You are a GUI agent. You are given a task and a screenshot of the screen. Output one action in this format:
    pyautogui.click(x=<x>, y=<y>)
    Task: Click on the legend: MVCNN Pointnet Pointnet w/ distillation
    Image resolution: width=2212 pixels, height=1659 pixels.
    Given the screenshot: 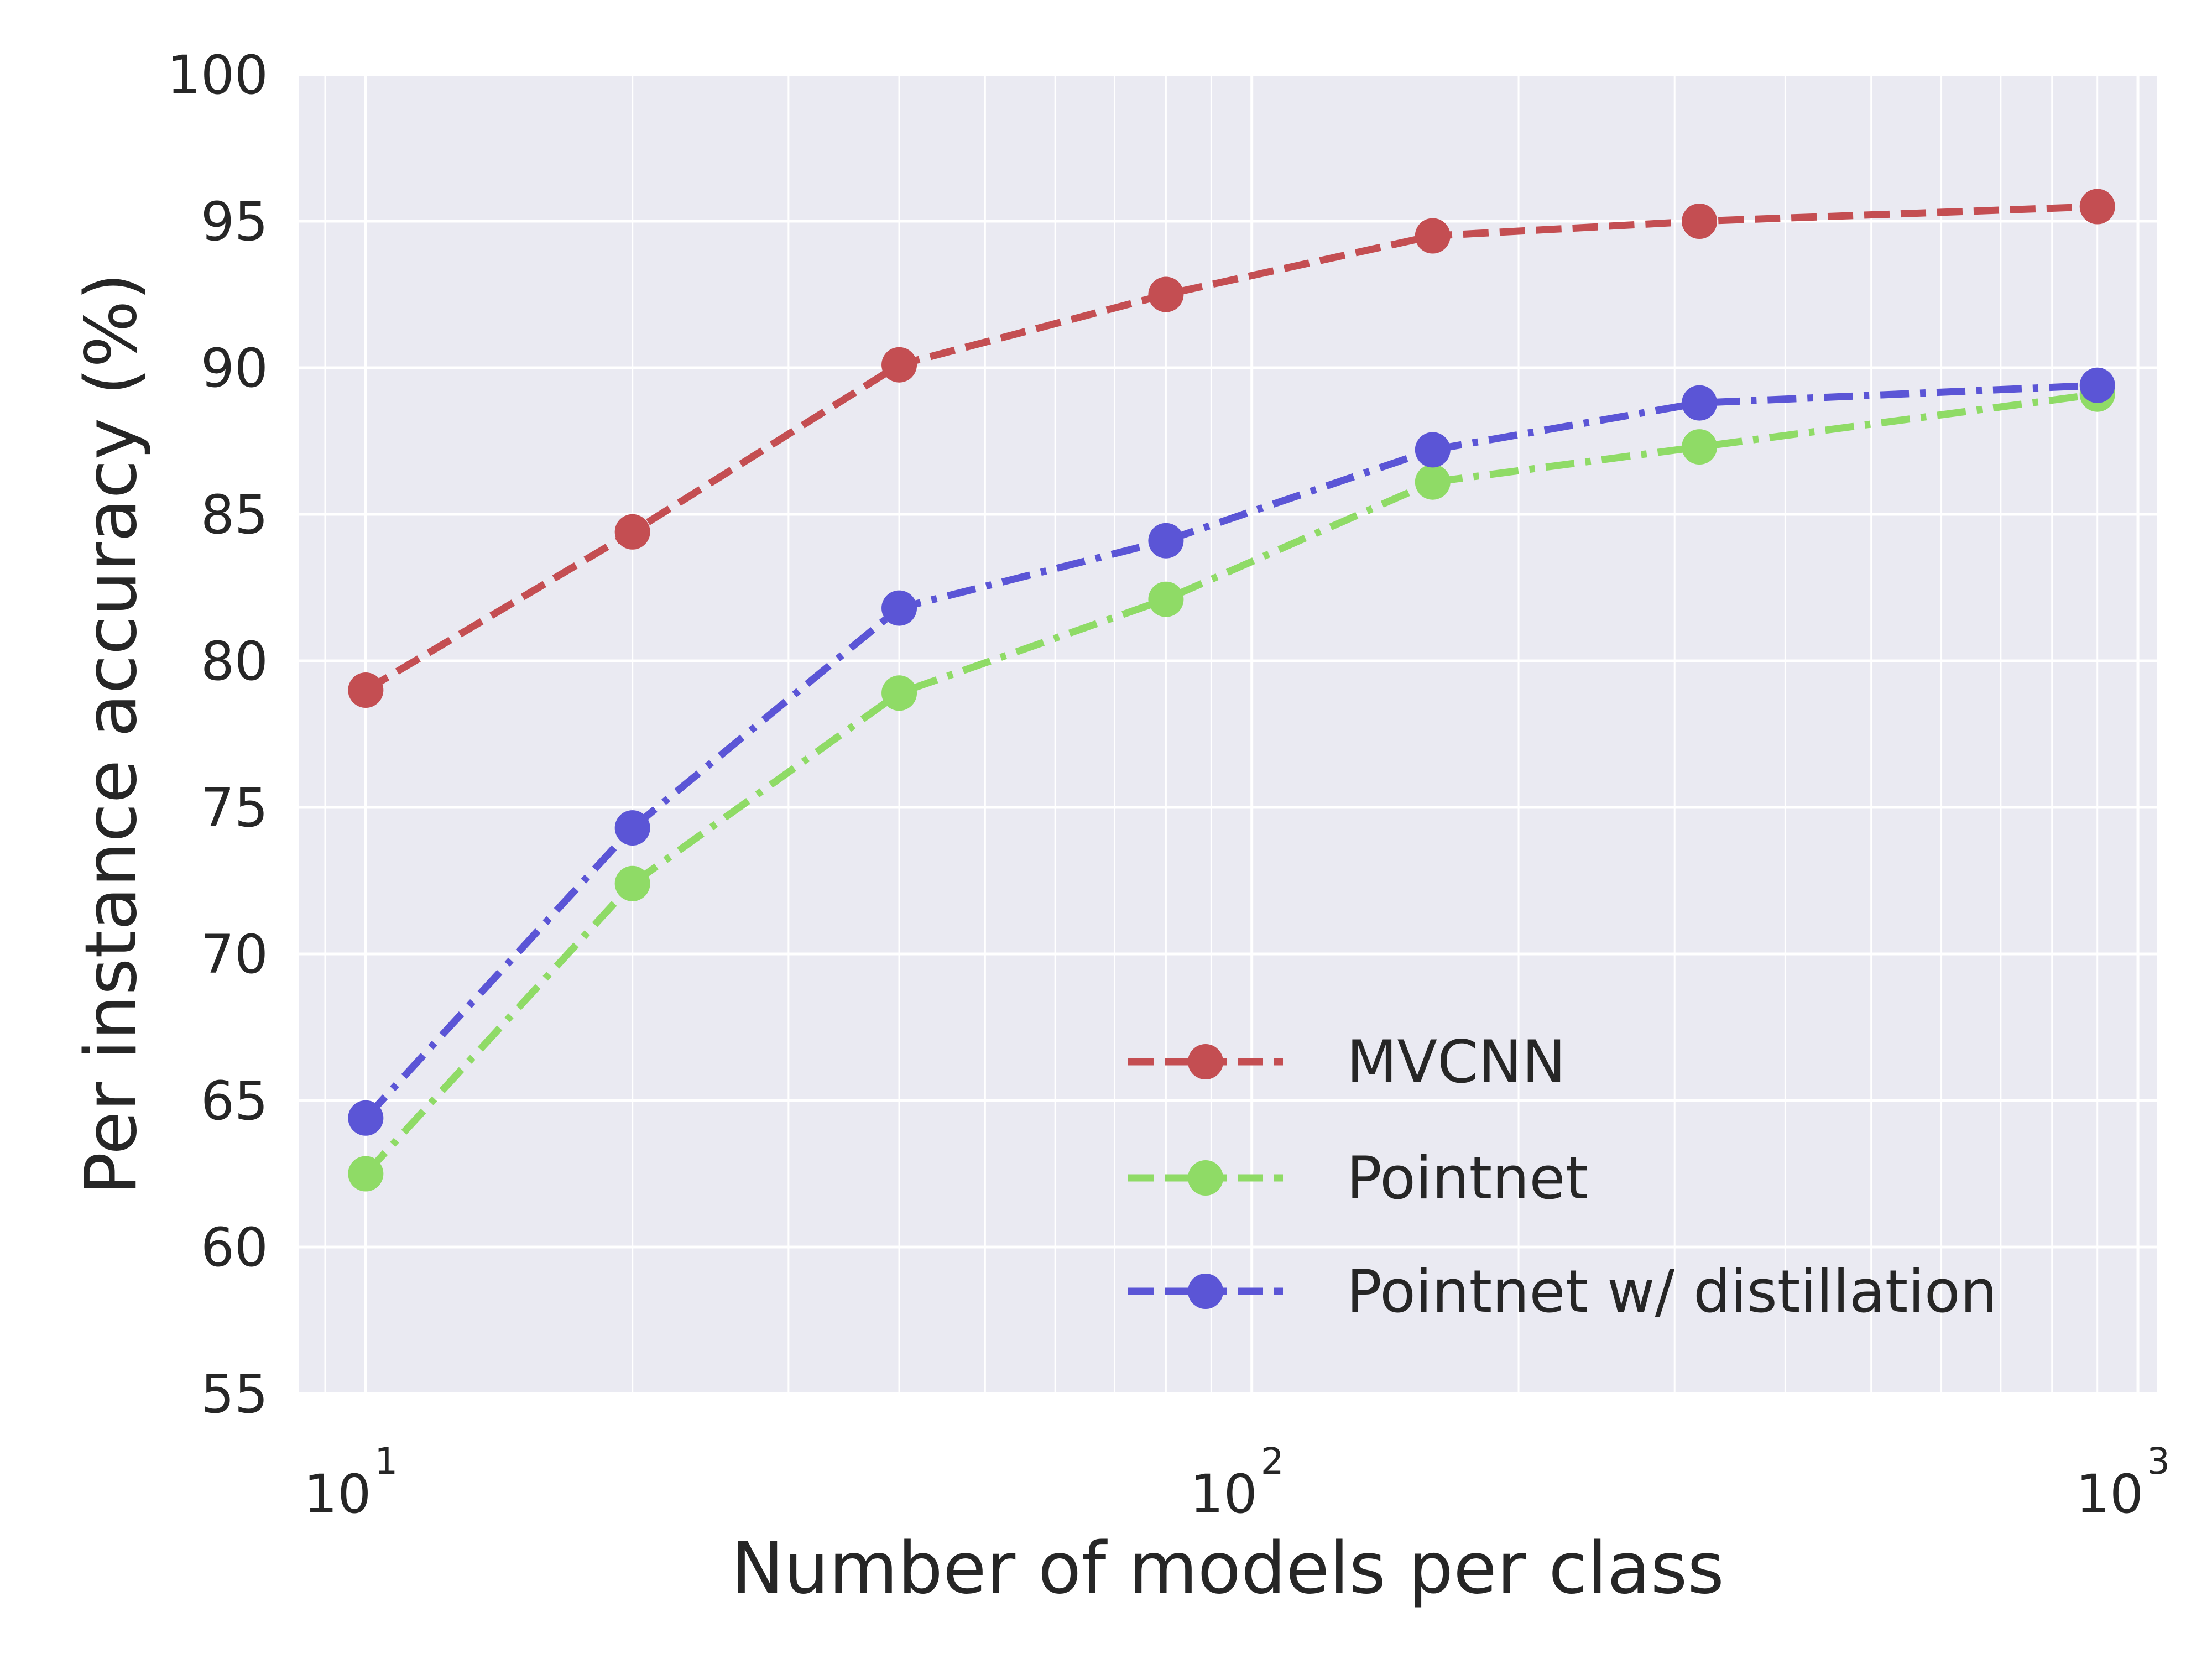 What is the action you would take?
    pyautogui.click(x=1563, y=1177)
    